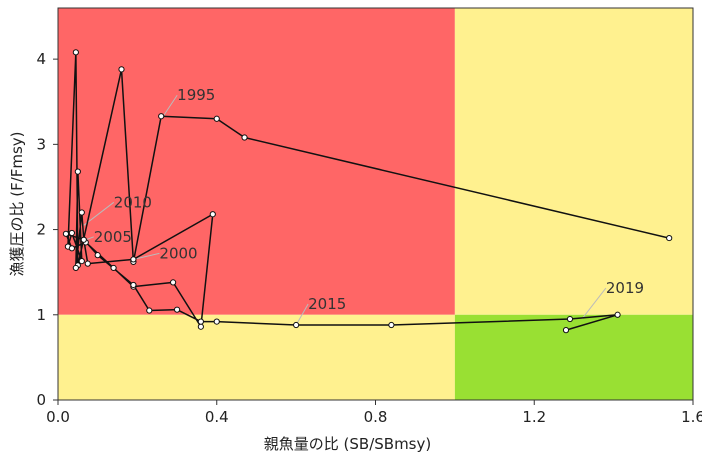  Describe the element at coordinates (625, 288) in the screenshot. I see `year-label: 2019` at that location.